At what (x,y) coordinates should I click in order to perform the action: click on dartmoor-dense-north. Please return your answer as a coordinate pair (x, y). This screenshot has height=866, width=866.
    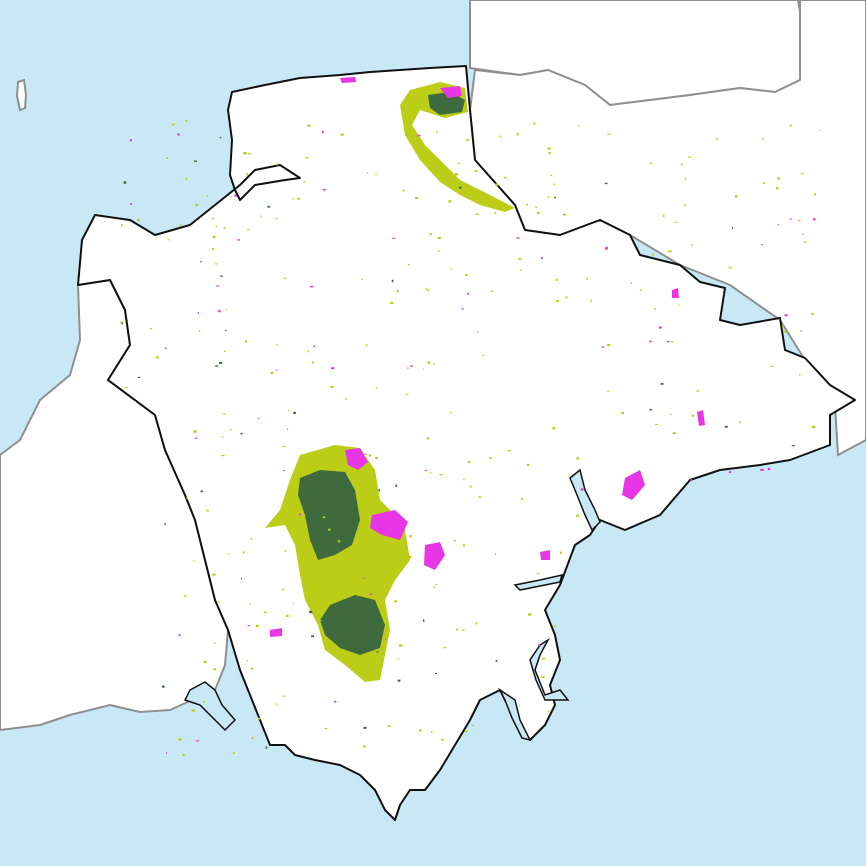
    Looking at the image, I should click on (329, 515).